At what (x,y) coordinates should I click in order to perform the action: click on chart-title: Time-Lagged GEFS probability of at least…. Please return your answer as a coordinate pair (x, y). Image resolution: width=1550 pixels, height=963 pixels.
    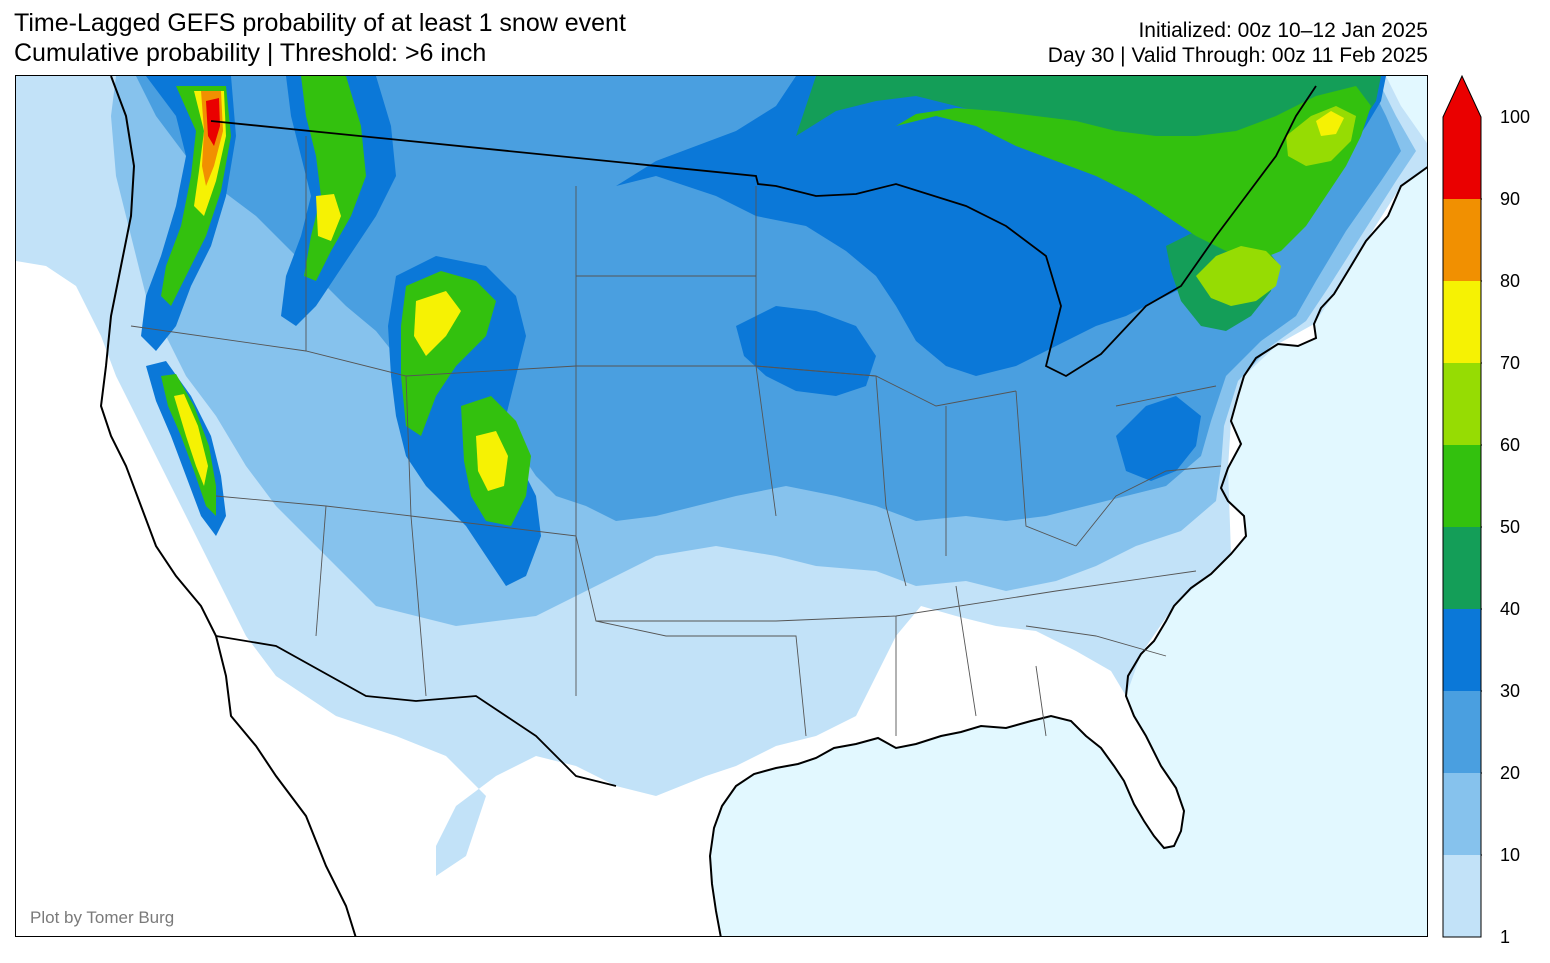
    Looking at the image, I should click on (320, 38).